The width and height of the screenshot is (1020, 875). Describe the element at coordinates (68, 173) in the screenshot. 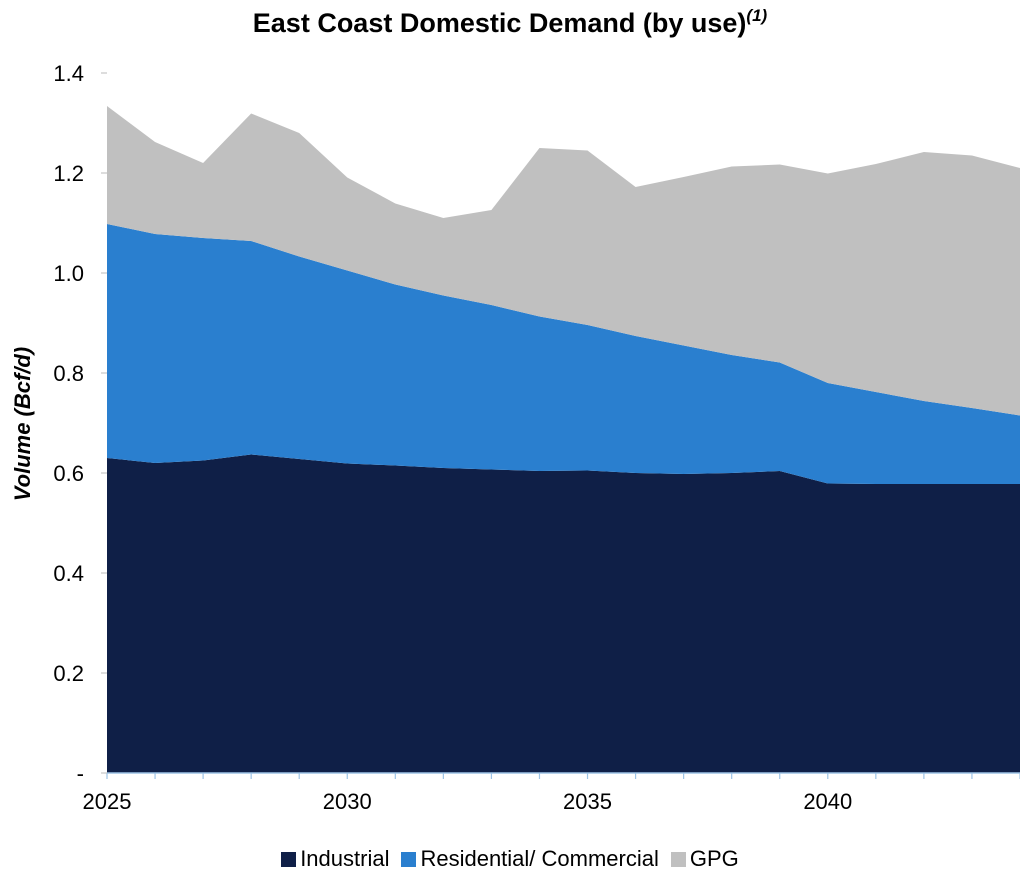

I see `y-tick-label: 1.2` at that location.